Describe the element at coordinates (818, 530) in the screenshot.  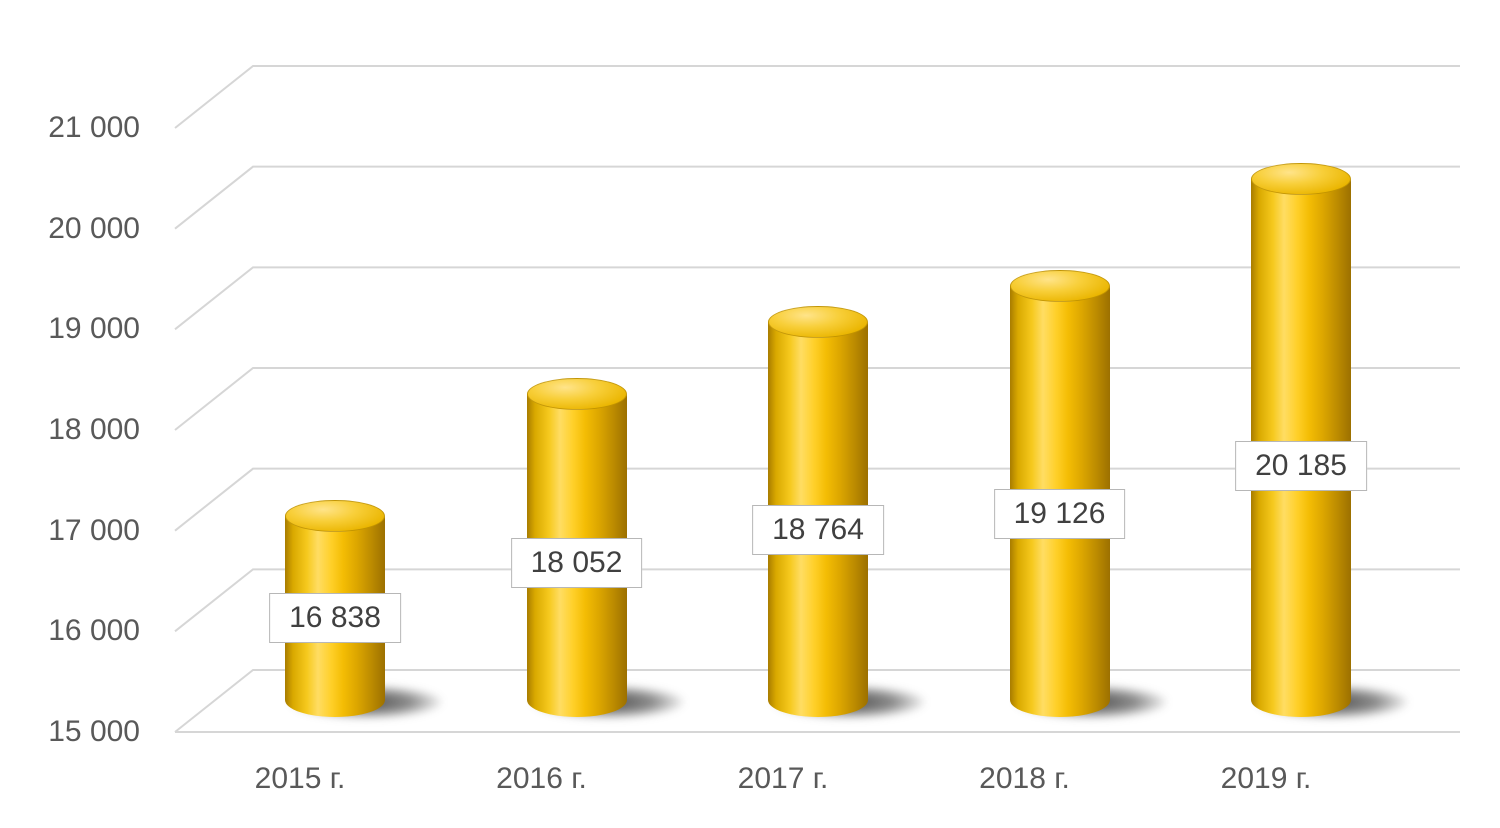
I see `data-label-box: 18 764` at that location.